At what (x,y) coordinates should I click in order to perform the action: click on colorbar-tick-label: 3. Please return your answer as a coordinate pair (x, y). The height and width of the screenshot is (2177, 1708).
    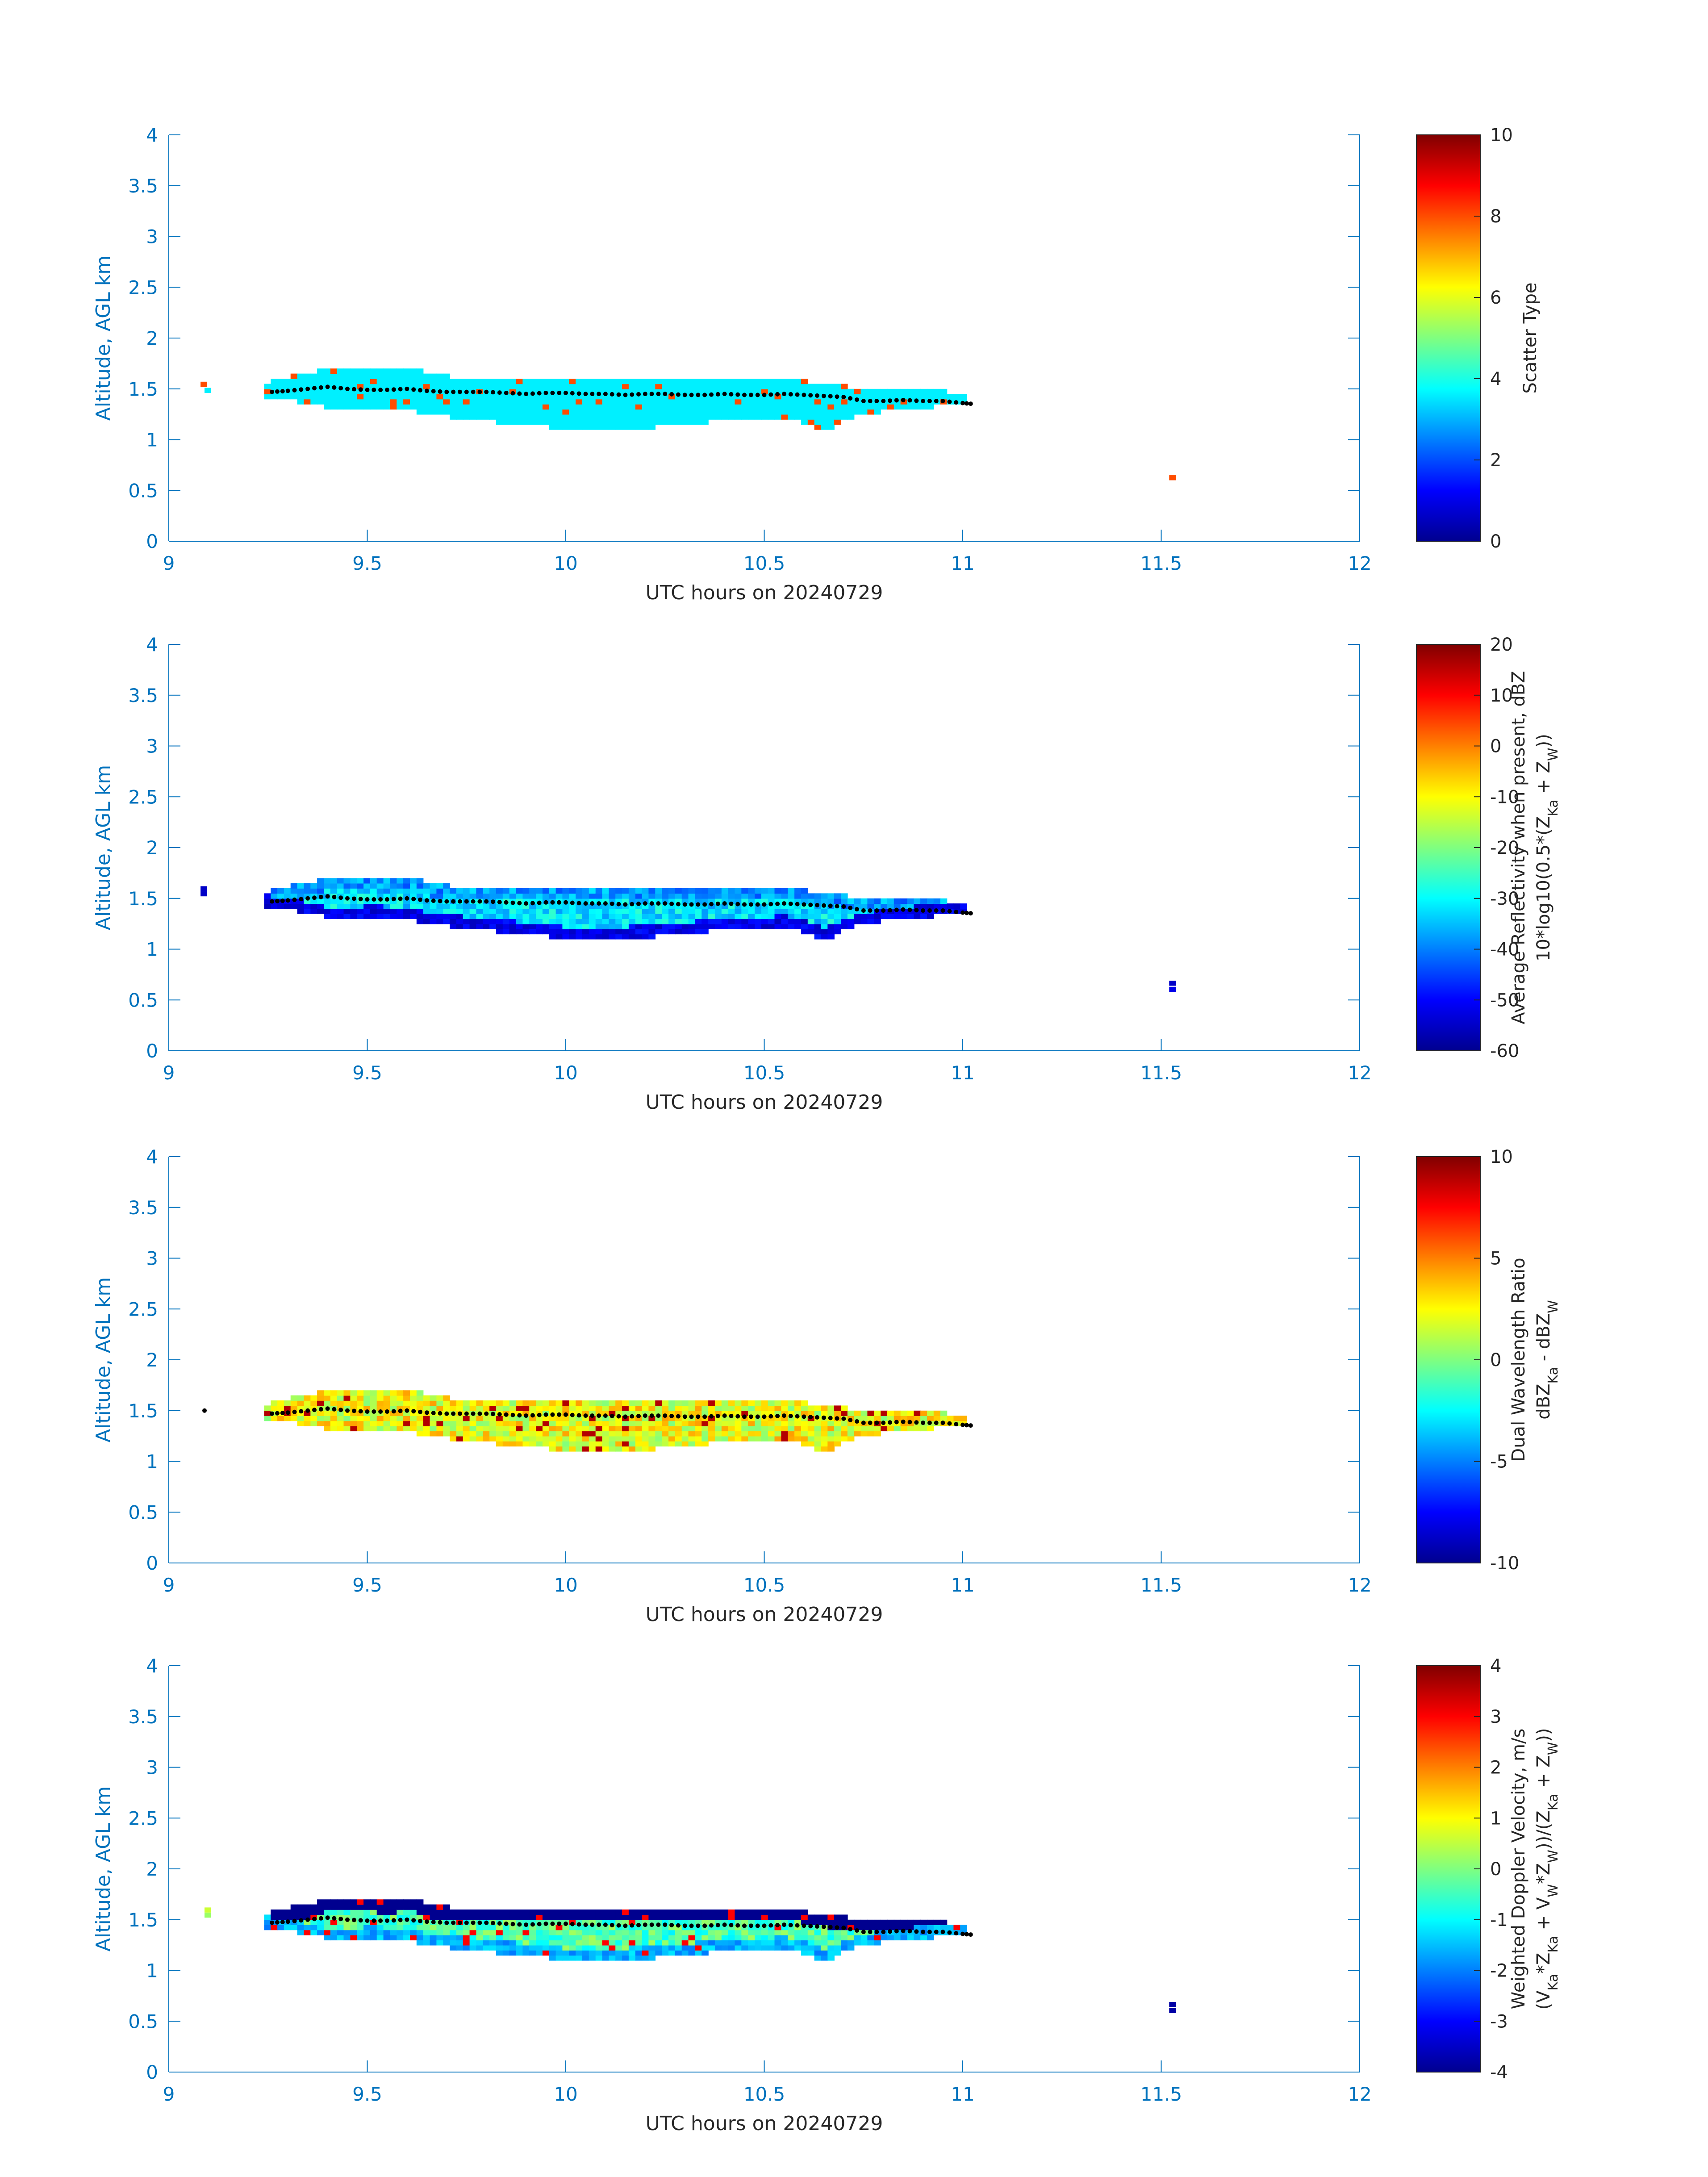
    Looking at the image, I should click on (1495, 1717).